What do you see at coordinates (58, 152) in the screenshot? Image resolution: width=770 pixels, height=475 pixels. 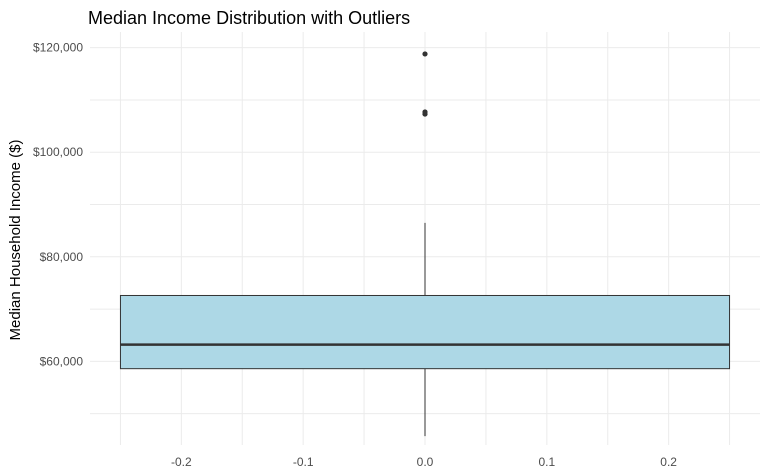 I see `y-tick-label: $100,000` at bounding box center [58, 152].